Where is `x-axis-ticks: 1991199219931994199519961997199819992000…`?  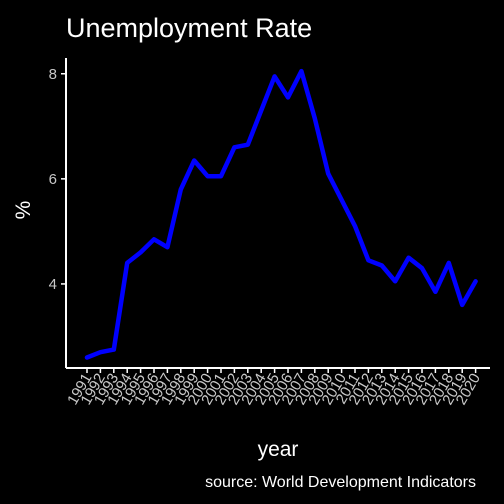 x-axis-ticks: 1991199219931994199519961997199819992000… is located at coordinates (274, 388).